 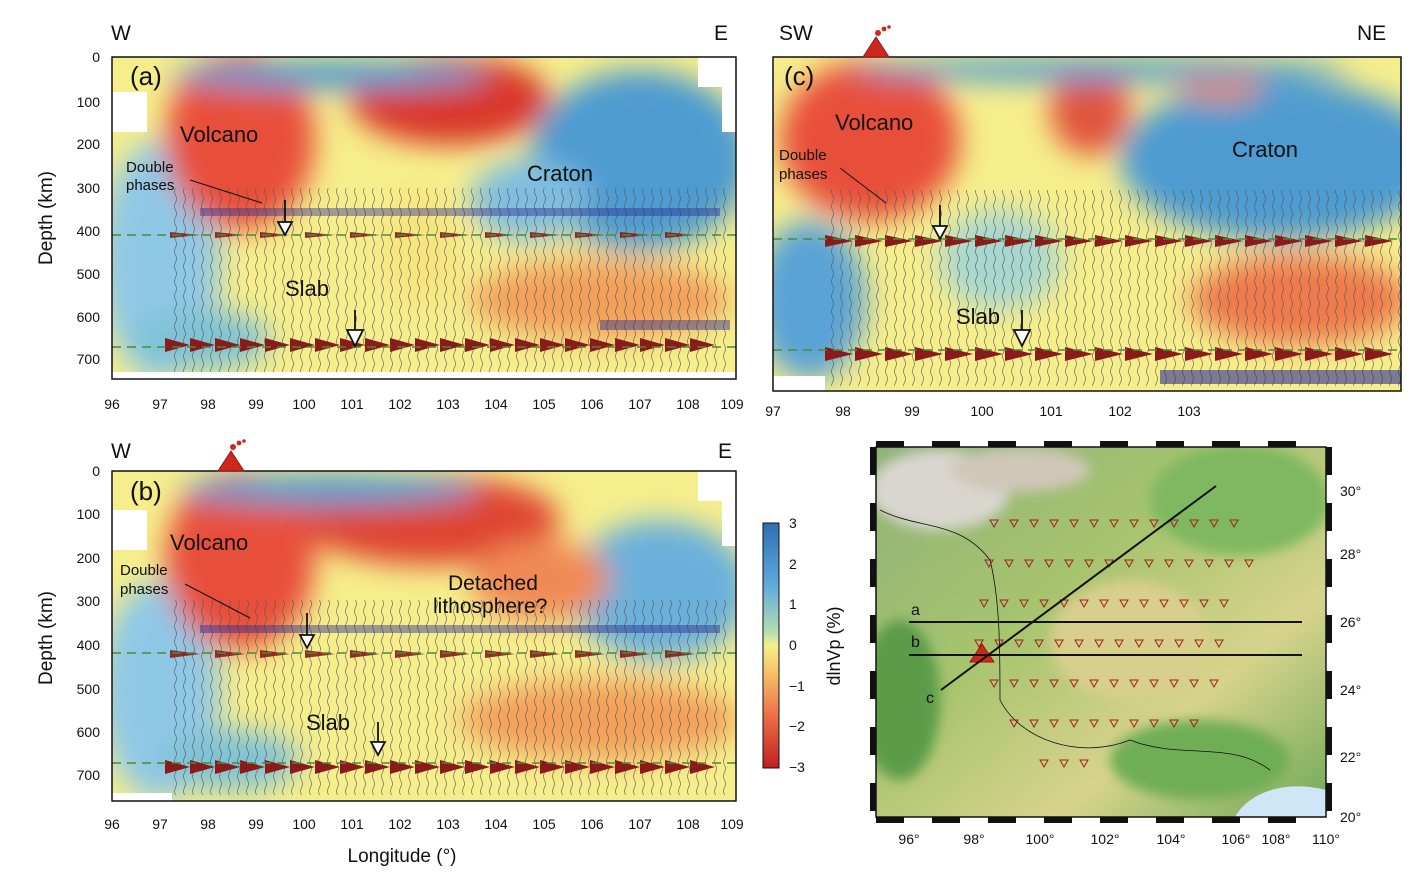 I want to click on map-lat-tick: 28°, so click(x=1350, y=554).